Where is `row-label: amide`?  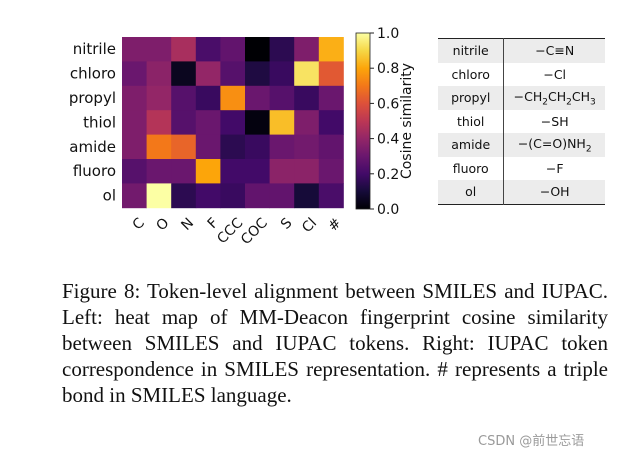
row-label: amide is located at coordinates (92, 147).